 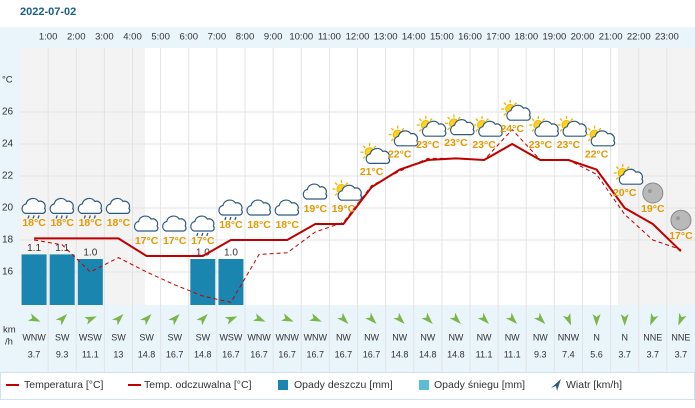 I want to click on wind-unit: km, so click(x=9, y=330).